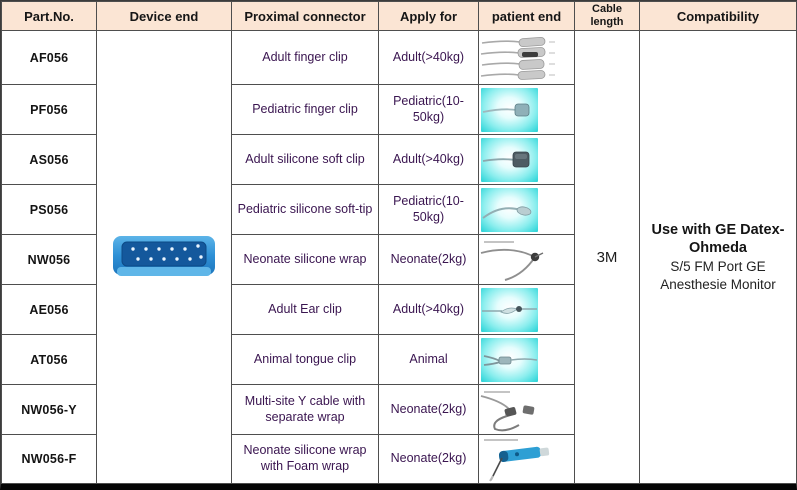 The width and height of the screenshot is (797, 490). Describe the element at coordinates (526, 16) in the screenshot. I see `col-header-patient-end: patient end` at that location.